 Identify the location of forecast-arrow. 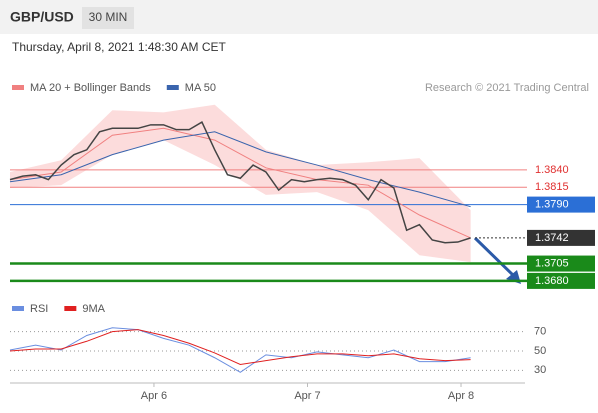
(495, 258).